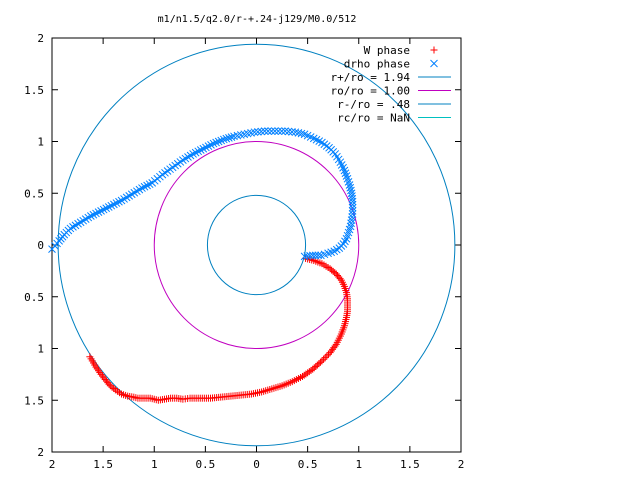 This screenshot has height=480, width=640. I want to click on circle-r-ratio, so click(256, 245).